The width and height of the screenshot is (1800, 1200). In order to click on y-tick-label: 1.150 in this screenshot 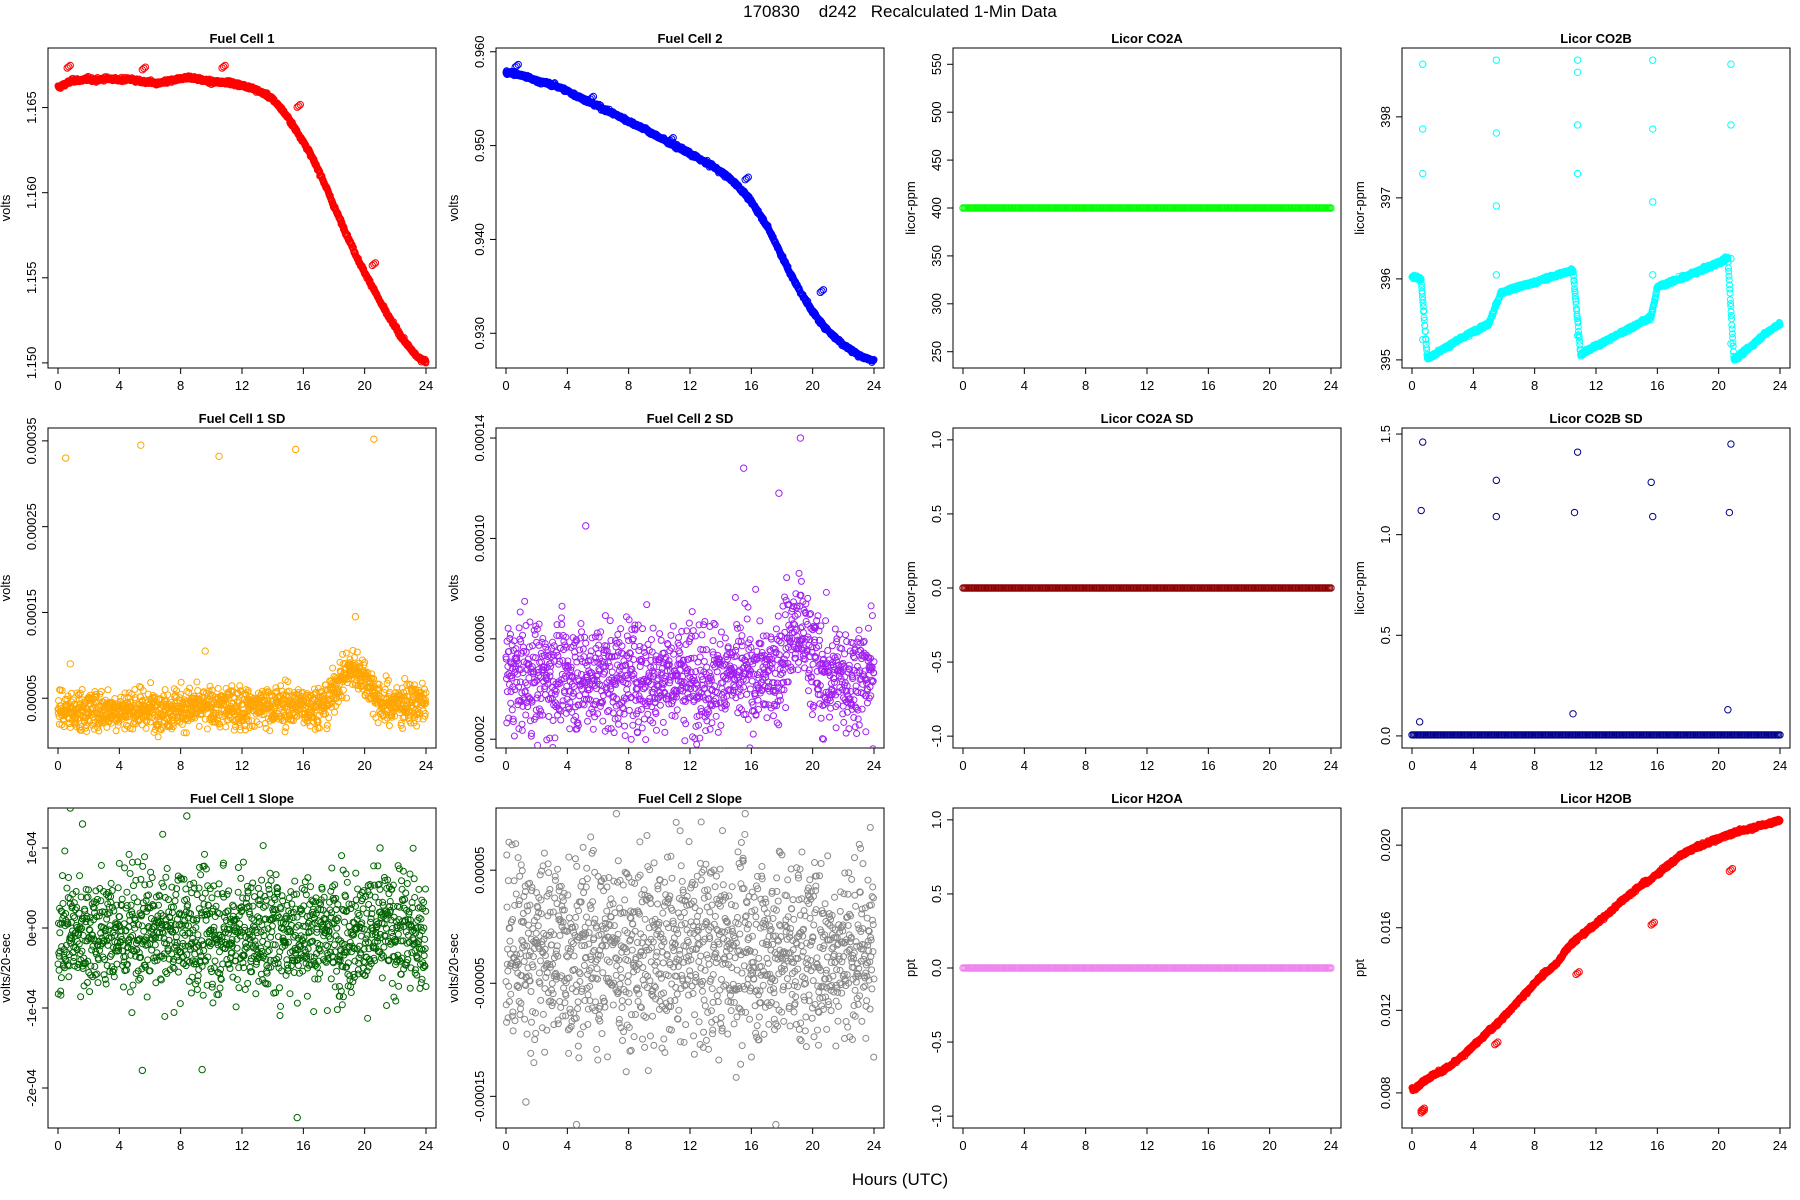, I will do `click(31, 363)`.